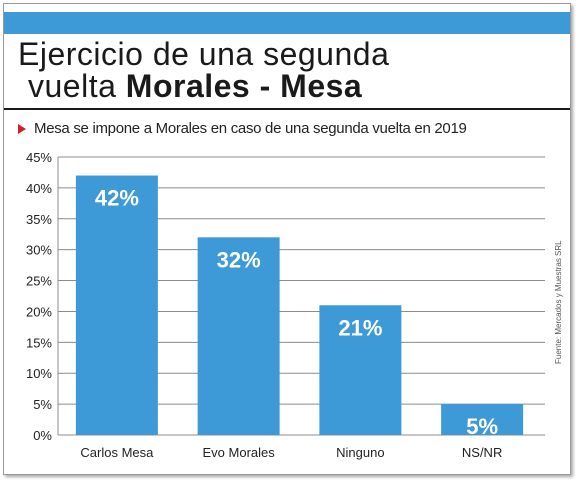 This screenshot has width=576, height=480. I want to click on y-axis: 0% 5% 10% 15% 20% 25% 30% 35% 40% 45%, so click(42, 296).